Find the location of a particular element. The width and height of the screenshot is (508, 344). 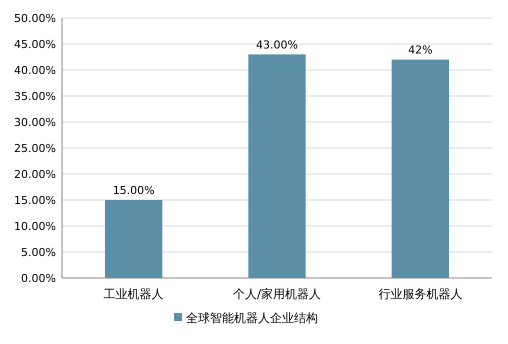

y-tick-label: 5.00% is located at coordinates (38, 252).